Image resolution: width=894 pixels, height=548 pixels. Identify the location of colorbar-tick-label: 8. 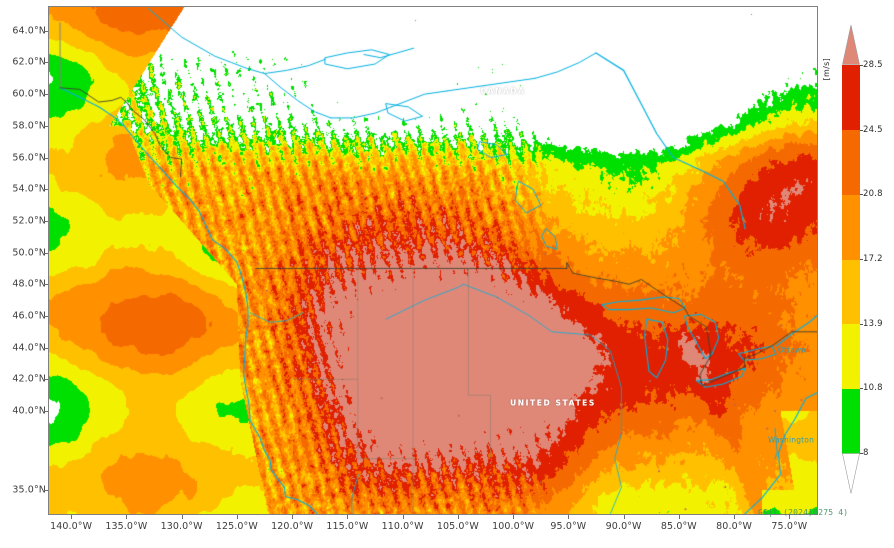
(866, 453).